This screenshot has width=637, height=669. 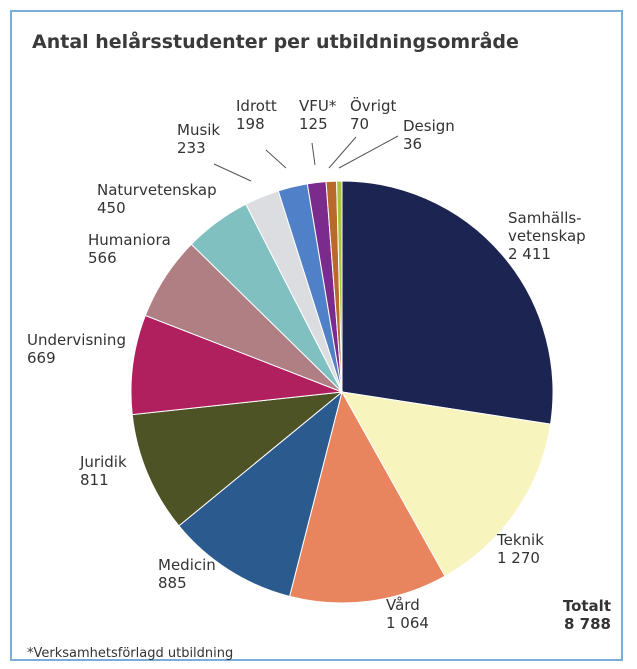 What do you see at coordinates (407, 623) in the screenshot?
I see `slice-value: 1 064` at bounding box center [407, 623].